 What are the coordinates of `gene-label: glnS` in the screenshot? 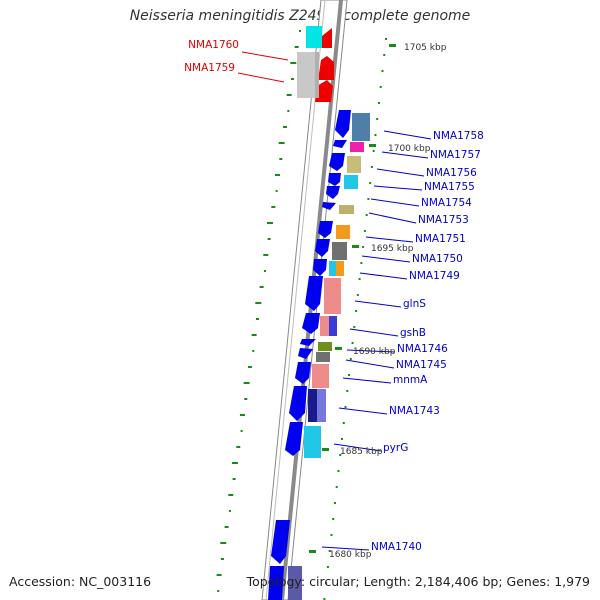 It's located at (414, 304).